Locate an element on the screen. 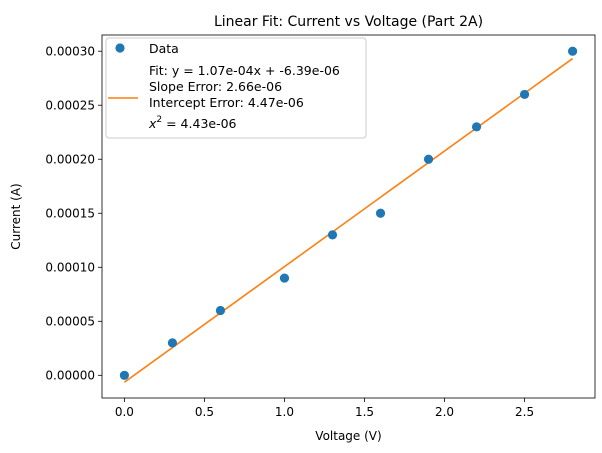 The width and height of the screenshot is (602, 453). x-axis-title: Voltage (V) is located at coordinates (348, 436).